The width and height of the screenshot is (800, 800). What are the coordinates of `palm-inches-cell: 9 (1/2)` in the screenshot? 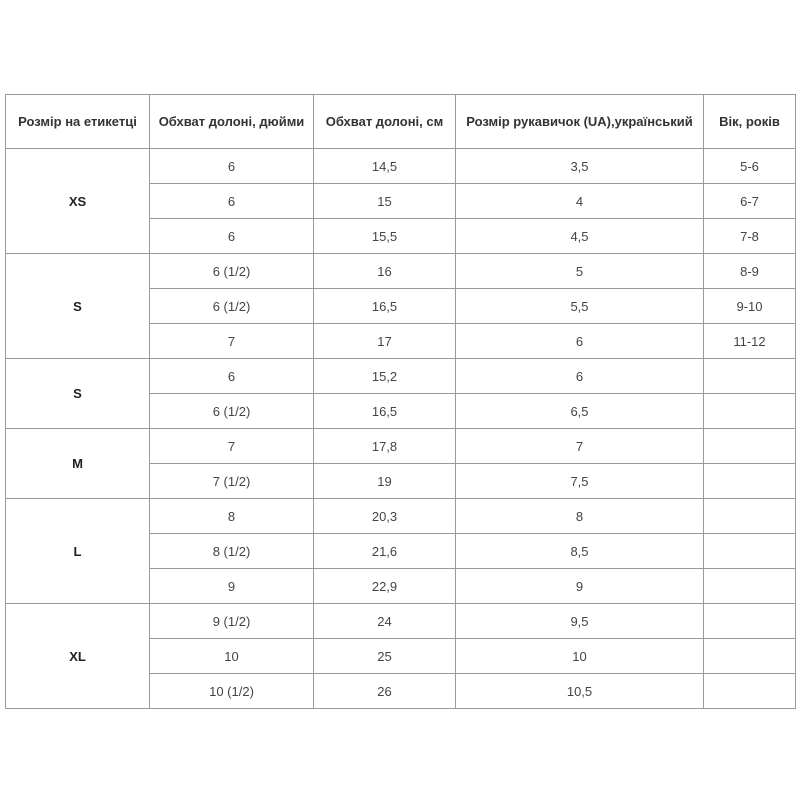 It's located at (231, 621).